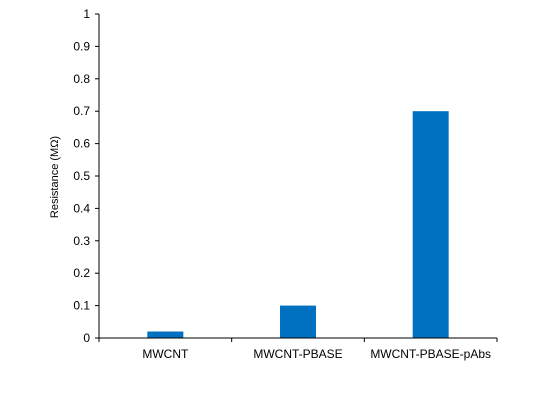 Image resolution: width=544 pixels, height=405 pixels. I want to click on y-tick-label: 0.7, so click(81, 111).